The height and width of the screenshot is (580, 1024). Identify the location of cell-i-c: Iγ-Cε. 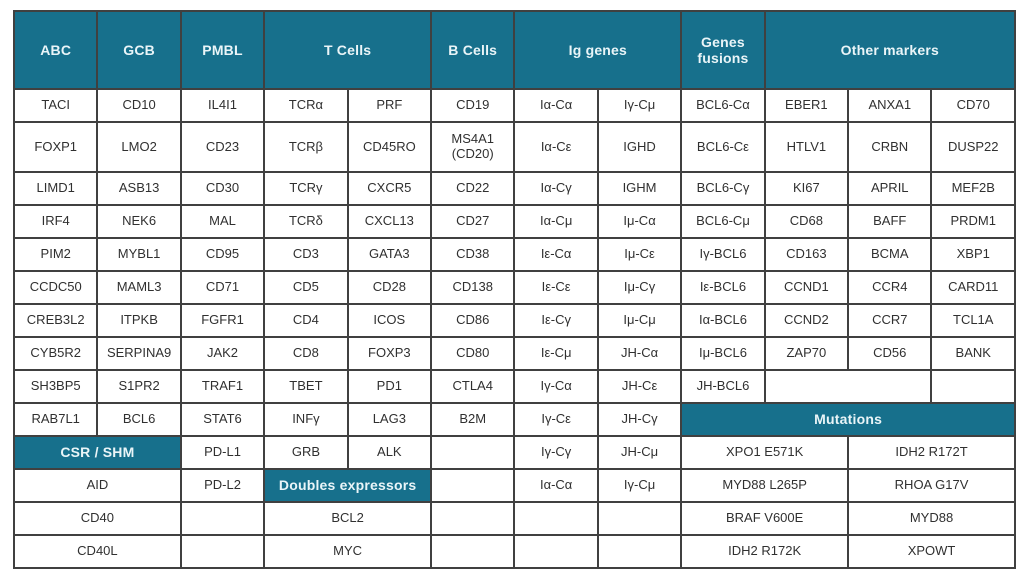
(556, 419).